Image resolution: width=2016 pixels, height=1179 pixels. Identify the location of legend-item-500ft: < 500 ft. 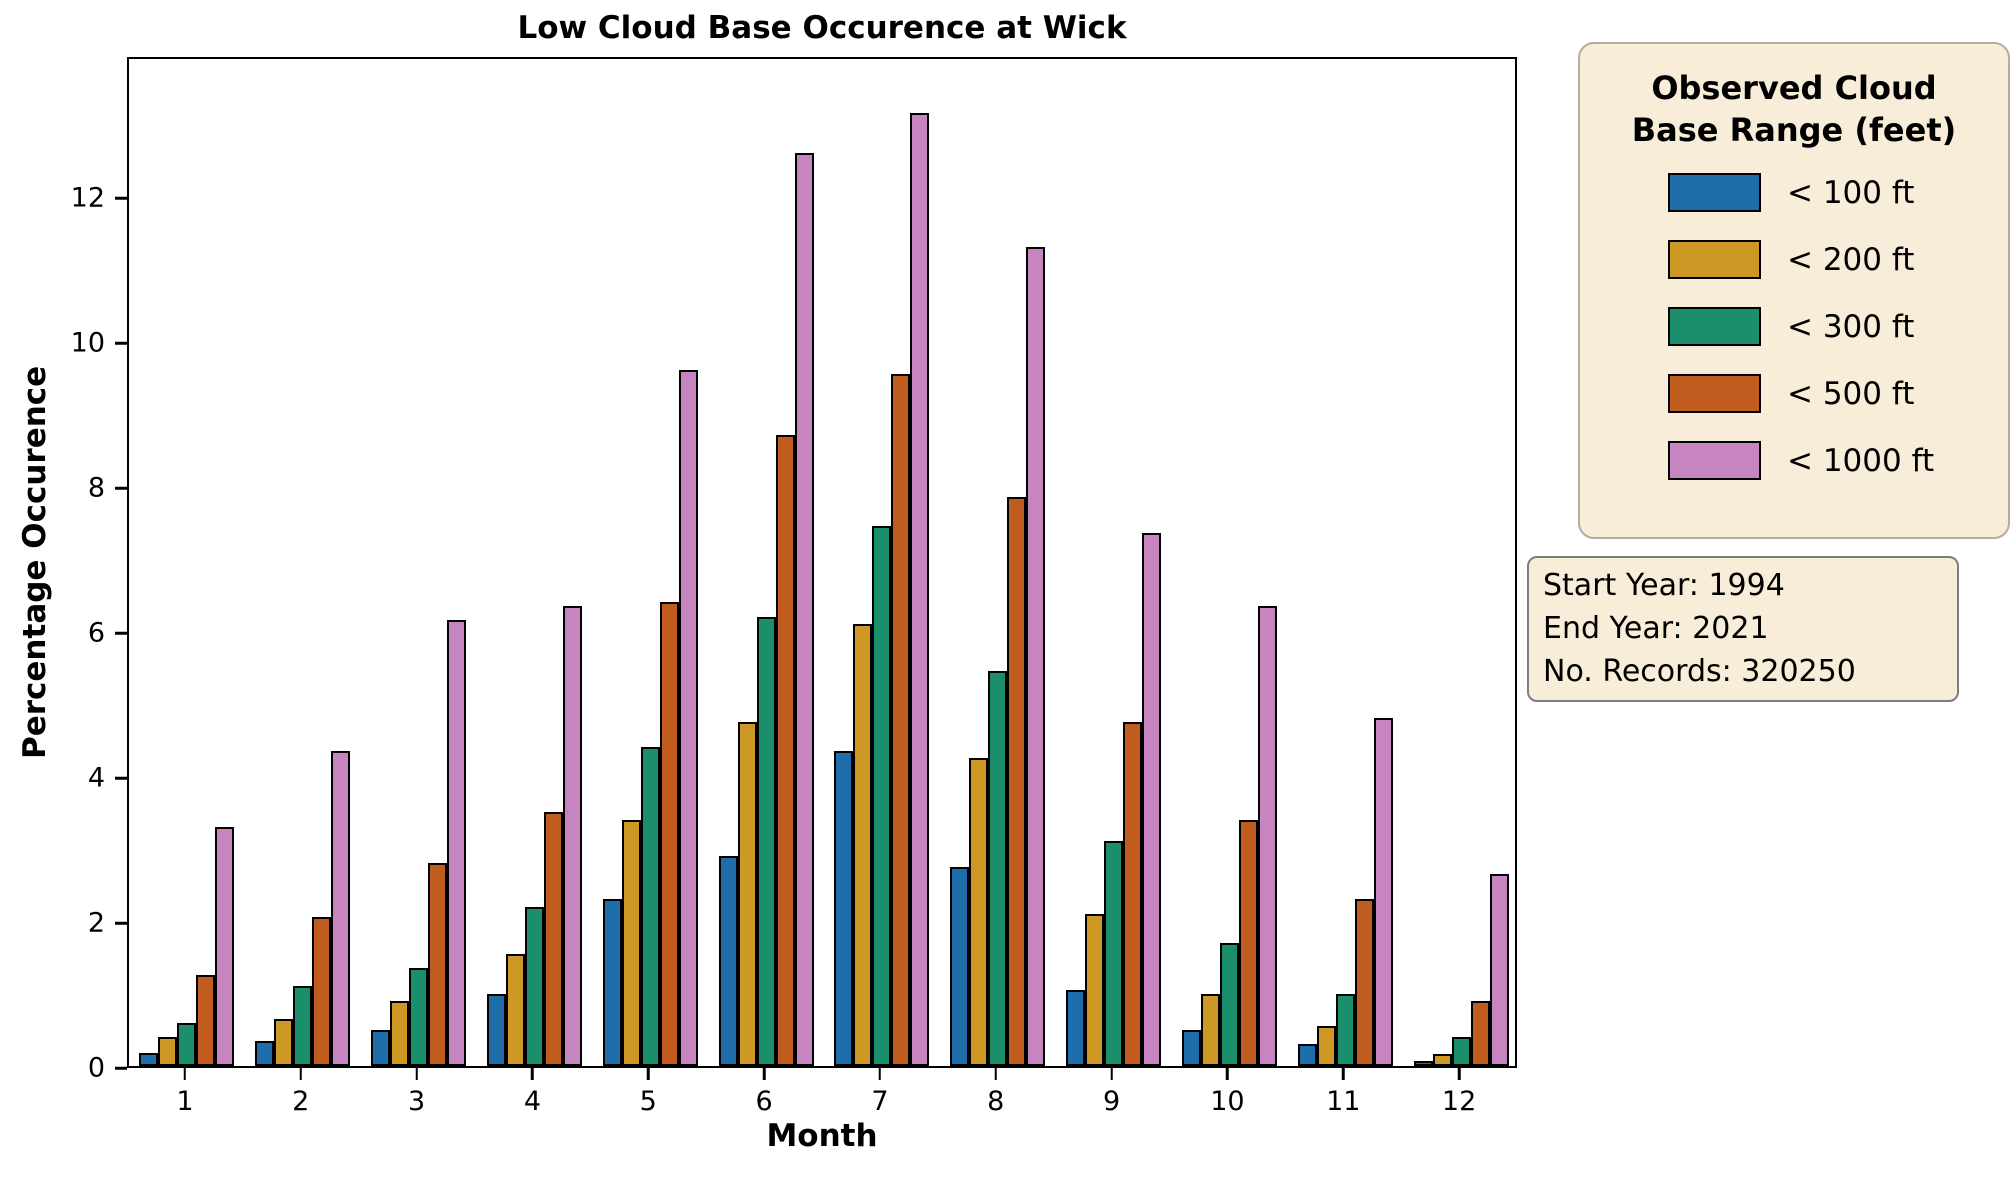
(1833, 394).